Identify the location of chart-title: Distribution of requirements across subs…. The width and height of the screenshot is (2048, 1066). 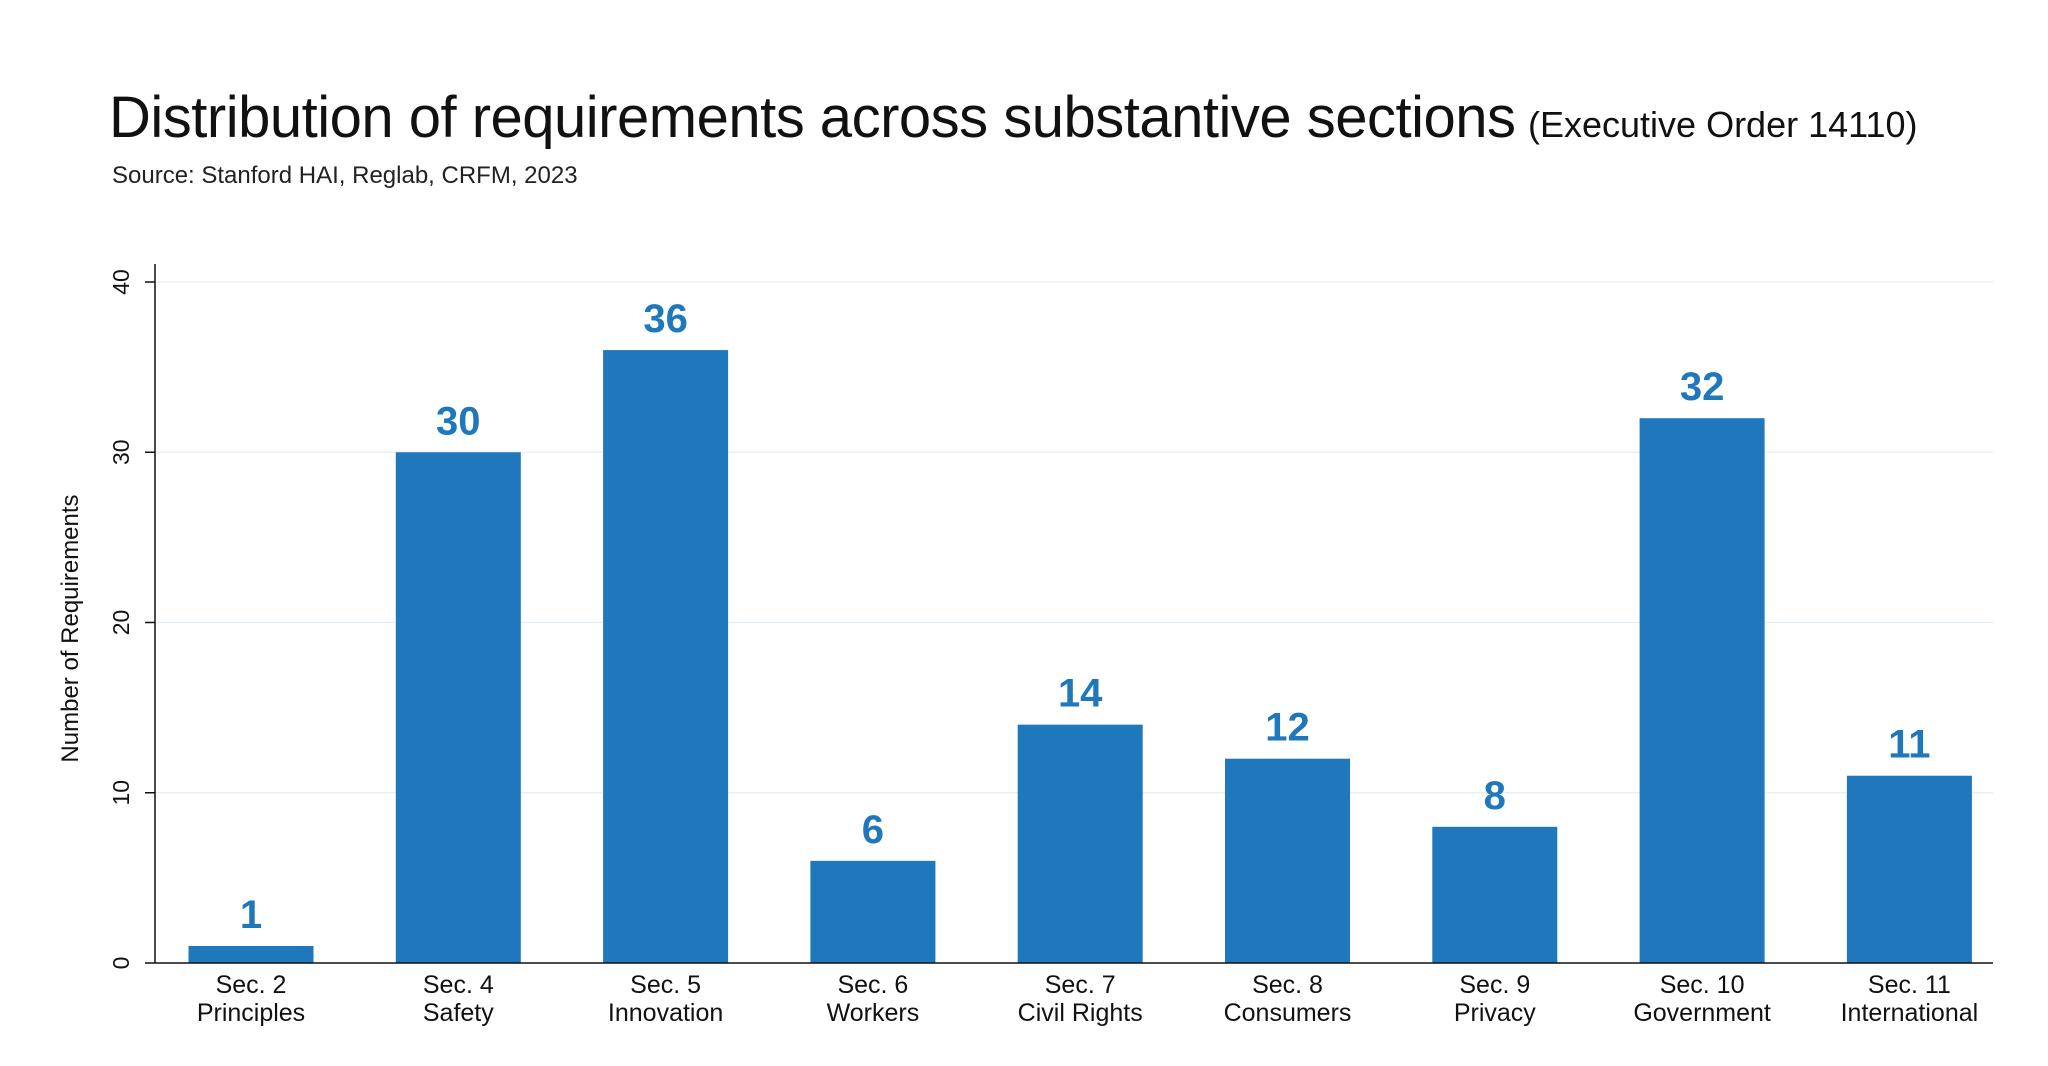
(1013, 117).